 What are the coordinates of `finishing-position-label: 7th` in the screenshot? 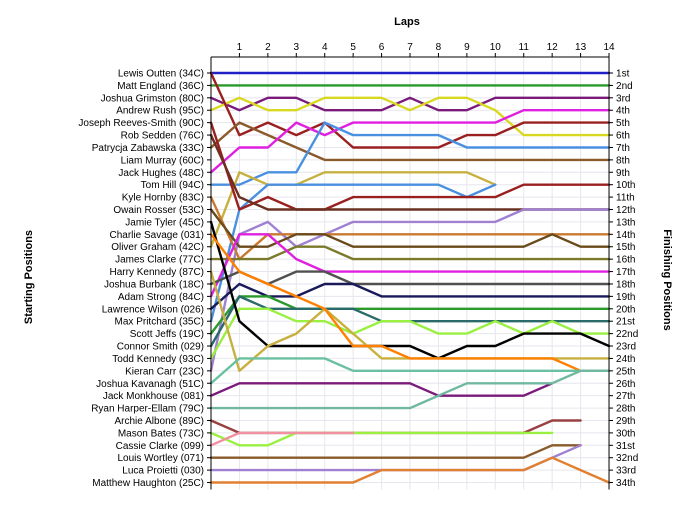 It's located at (623, 148).